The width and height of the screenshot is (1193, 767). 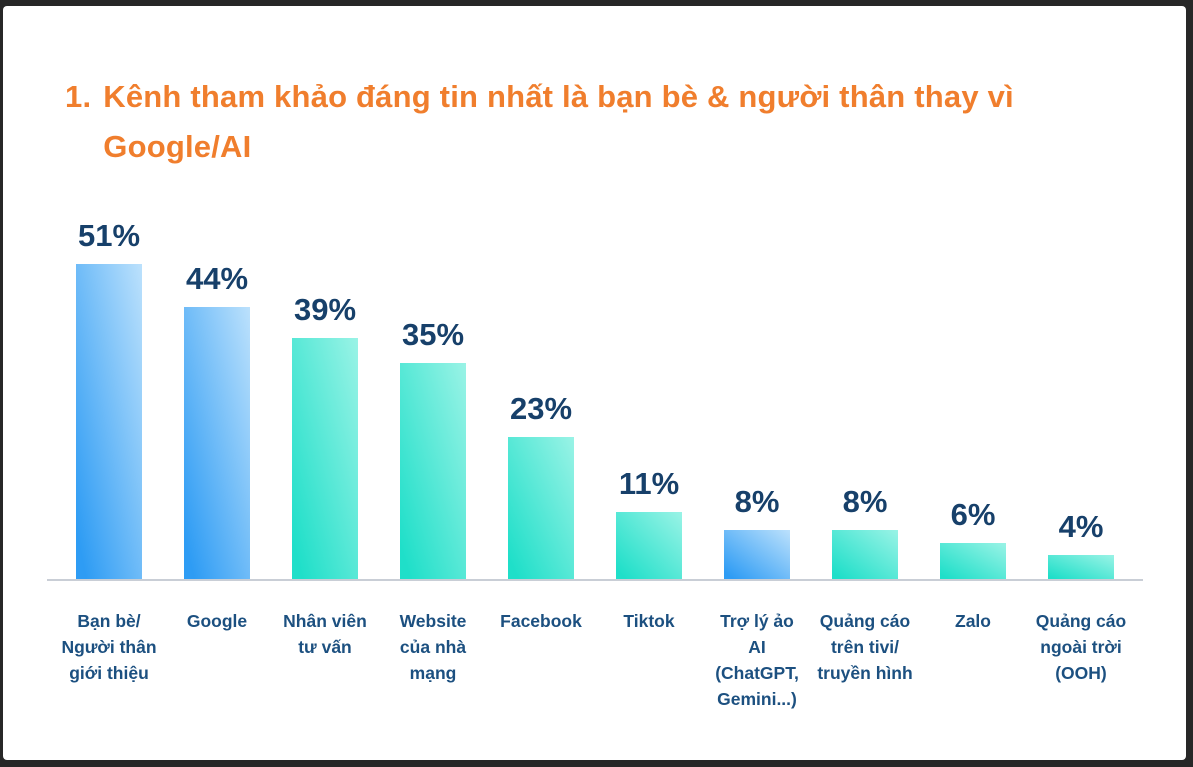 What do you see at coordinates (1081, 422) in the screenshot?
I see `bar-group: 4%` at bounding box center [1081, 422].